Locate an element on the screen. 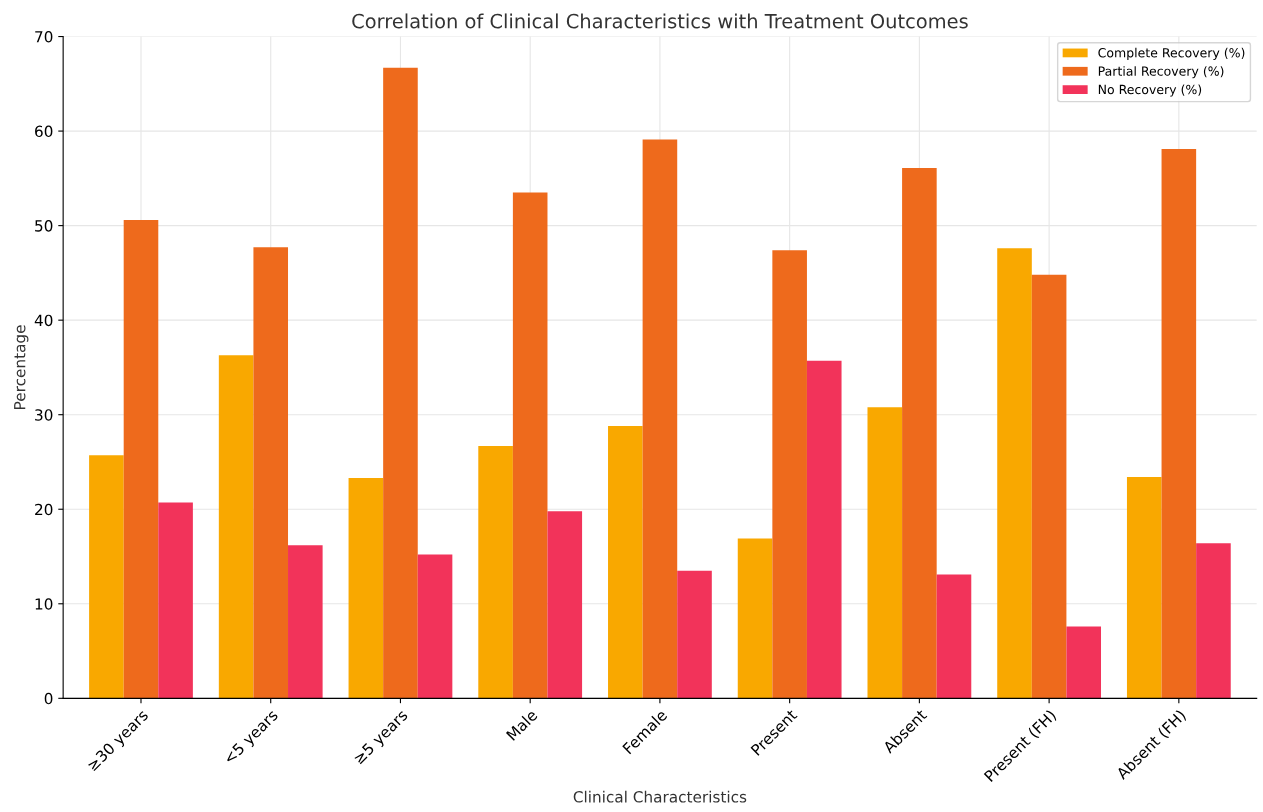 This screenshot has height=812, width=1263. y-tick-label: 60 is located at coordinates (44, 131).